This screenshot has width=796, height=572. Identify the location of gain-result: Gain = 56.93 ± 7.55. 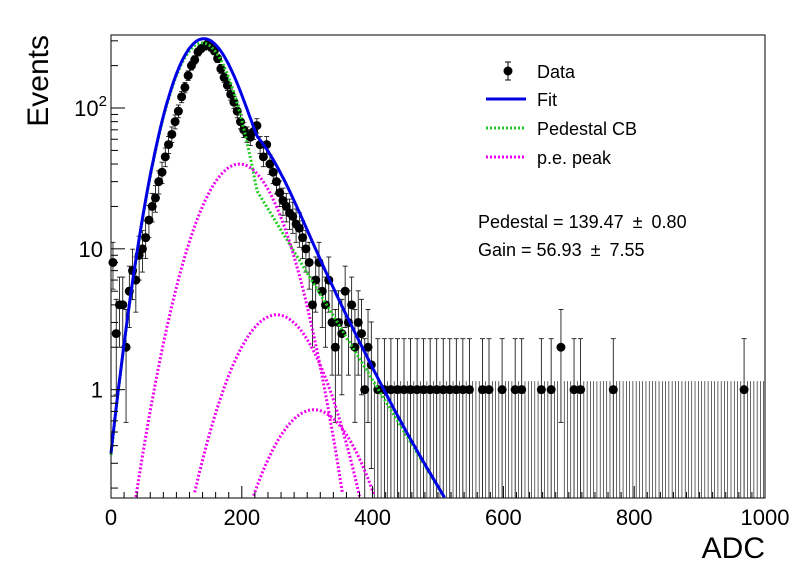
(561, 250).